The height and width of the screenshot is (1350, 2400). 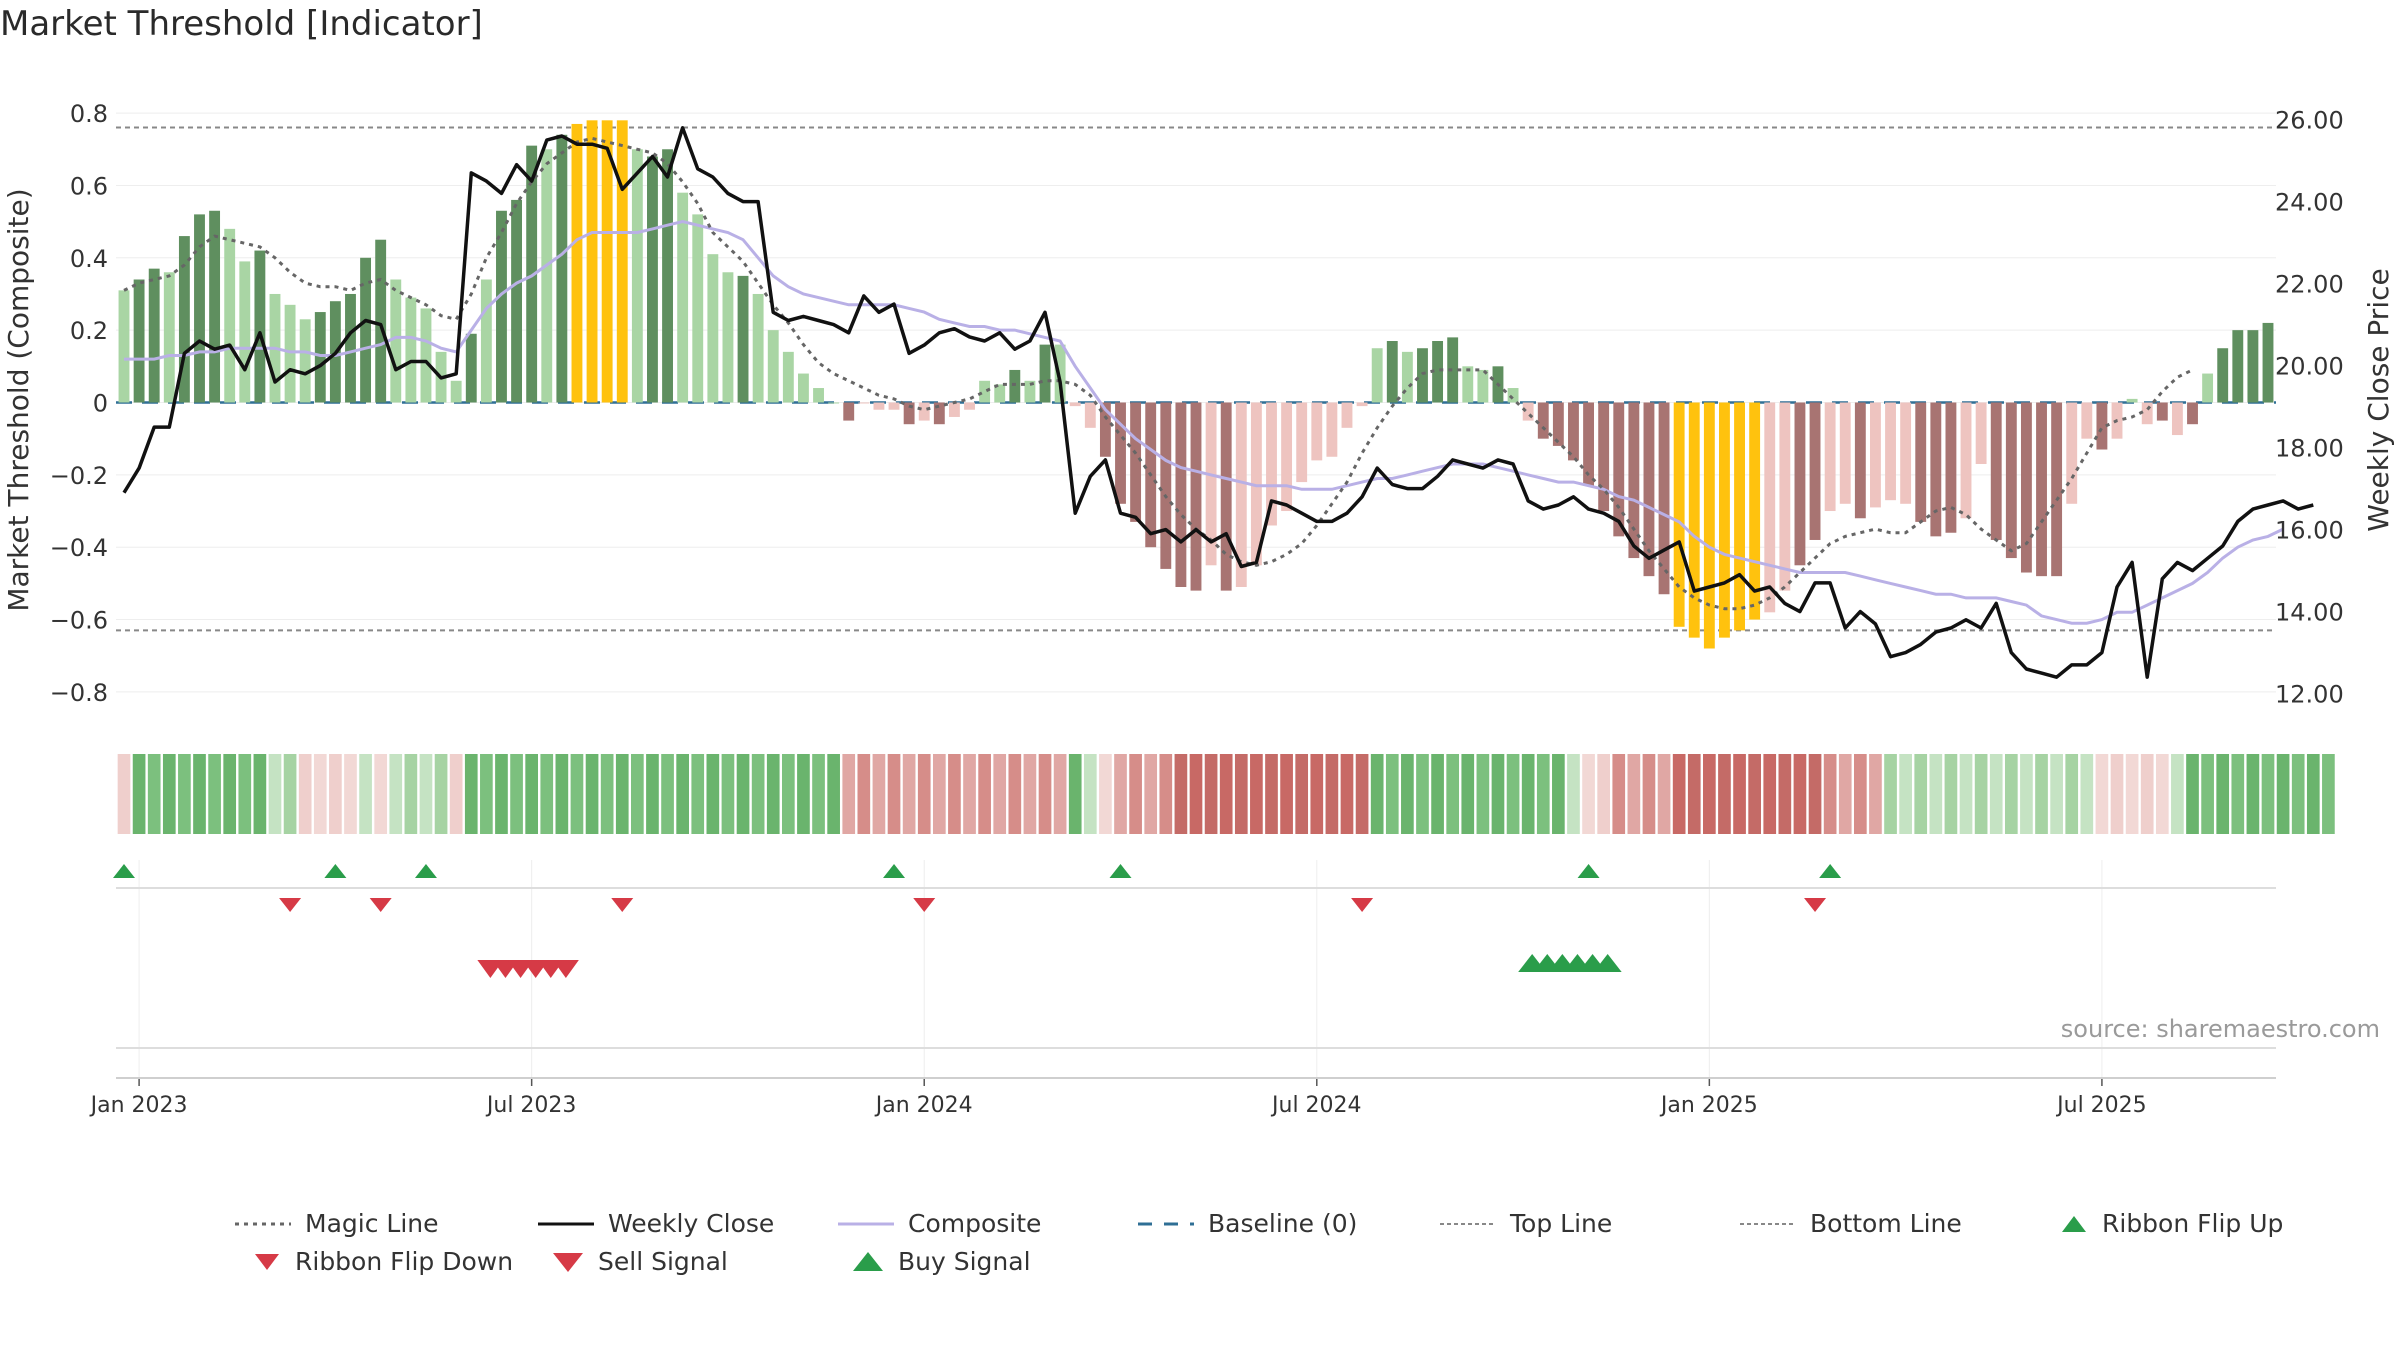 I want to click on y-tick-label: −0.2, so click(x=79, y=476).